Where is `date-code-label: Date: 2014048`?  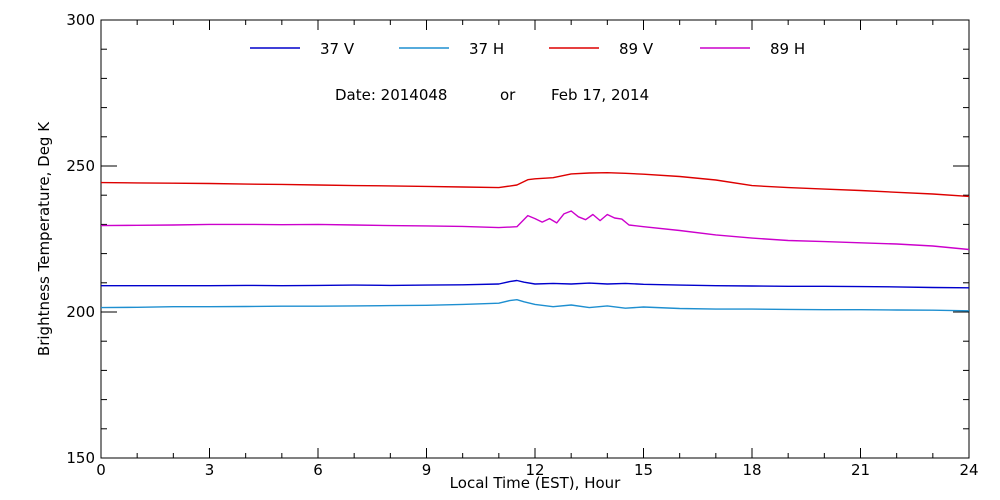
date-code-label: Date: 2014048 is located at coordinates (391, 95).